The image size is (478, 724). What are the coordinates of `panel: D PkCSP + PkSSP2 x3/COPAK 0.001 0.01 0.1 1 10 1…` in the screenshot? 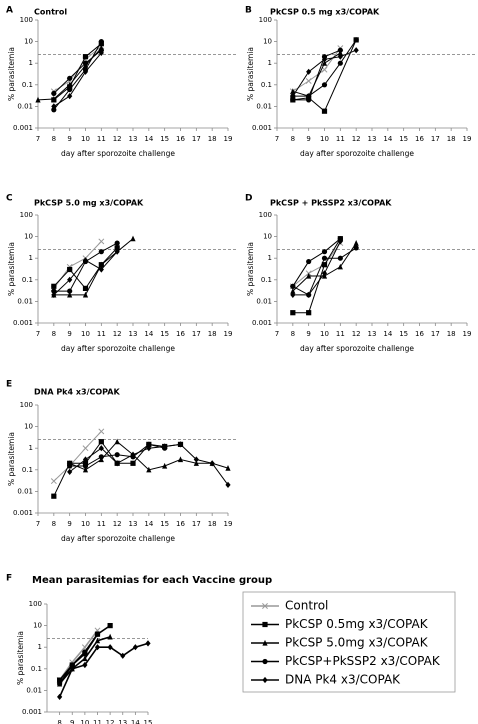 It's located at (360, 273).